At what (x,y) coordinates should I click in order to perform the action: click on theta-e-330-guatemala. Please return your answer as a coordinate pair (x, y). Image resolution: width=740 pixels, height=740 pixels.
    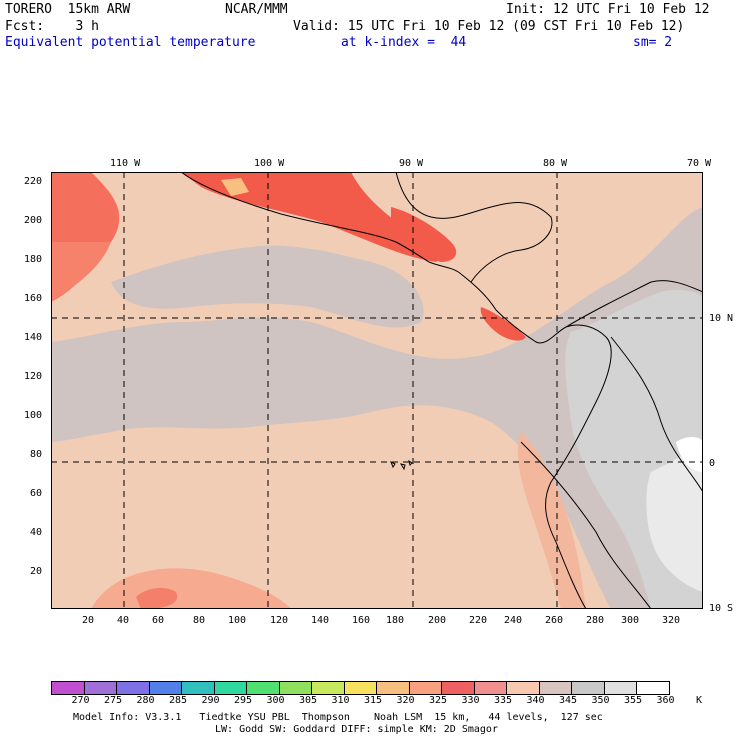
    Looking at the image, I should click on (424, 234).